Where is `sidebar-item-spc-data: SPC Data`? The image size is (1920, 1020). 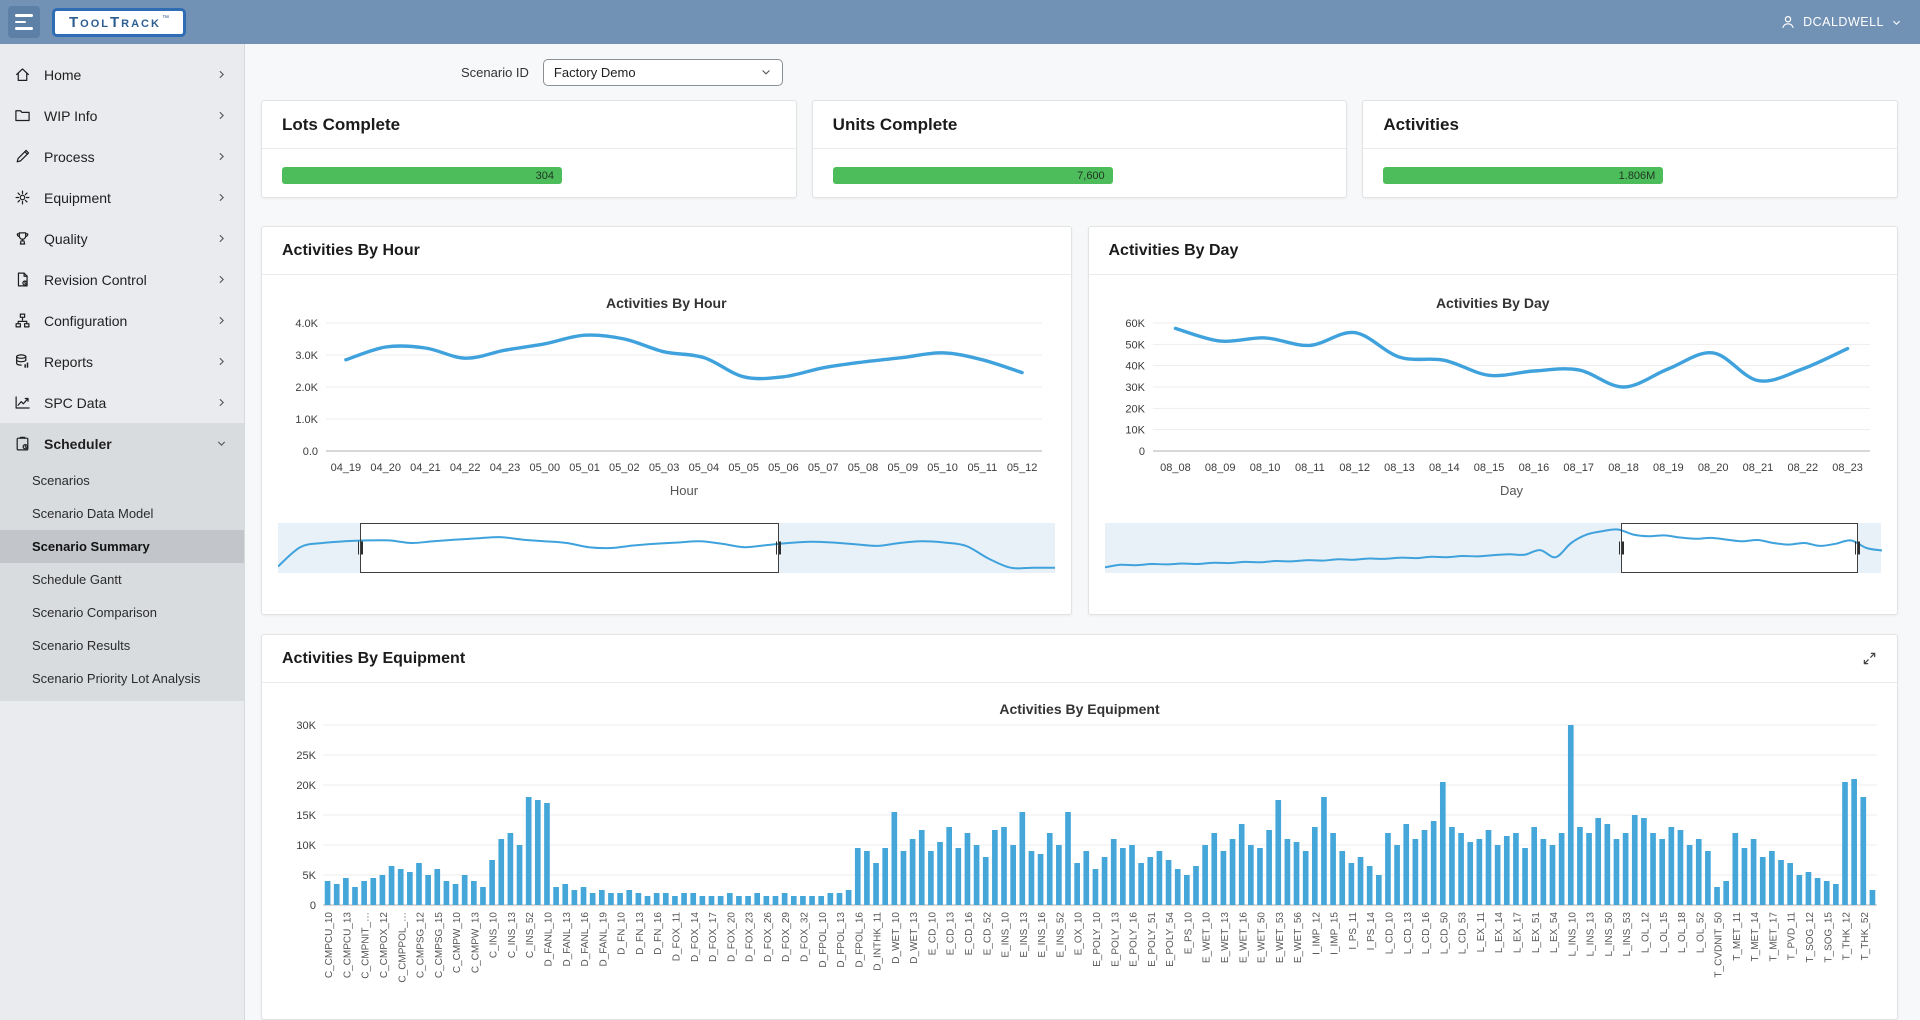 sidebar-item-spc-data: SPC Data is located at coordinates (122, 402).